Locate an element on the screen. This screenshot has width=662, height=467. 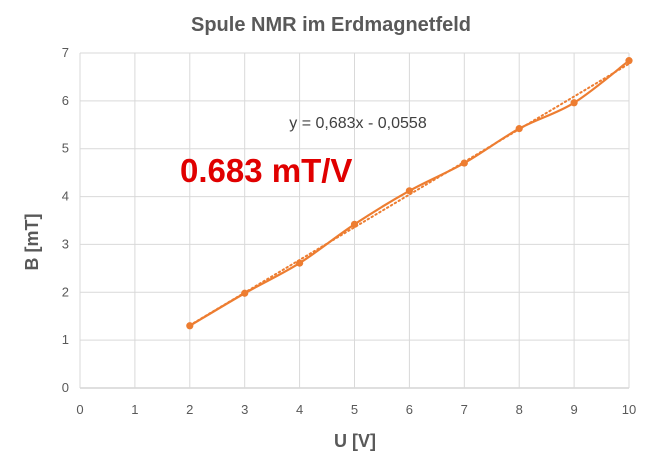
x-tick-label: 5 is located at coordinates (354, 409).